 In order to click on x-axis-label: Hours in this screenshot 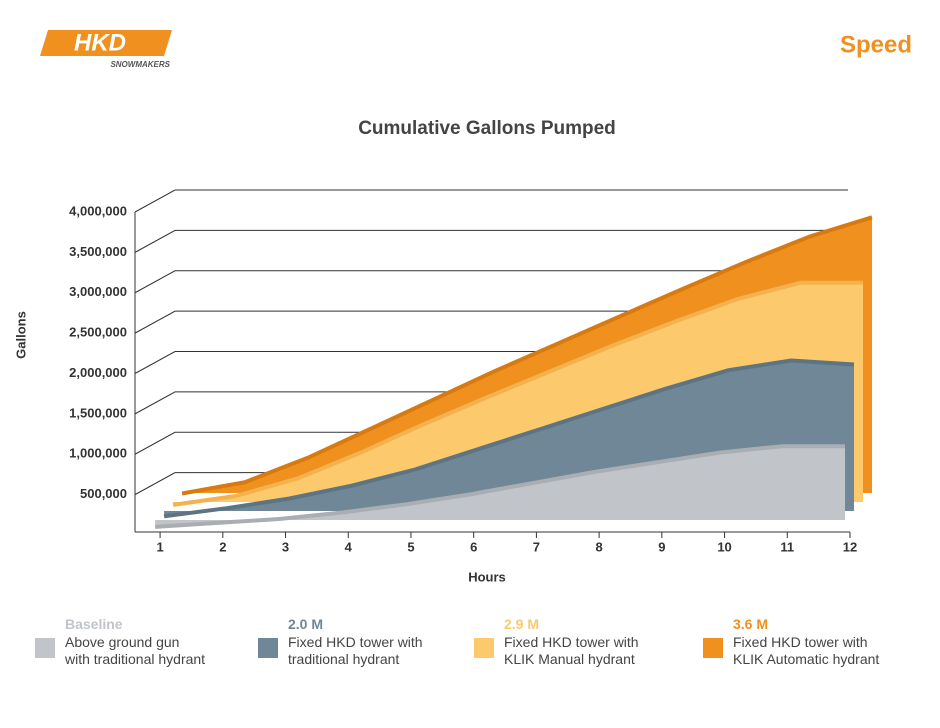, I will do `click(487, 576)`.